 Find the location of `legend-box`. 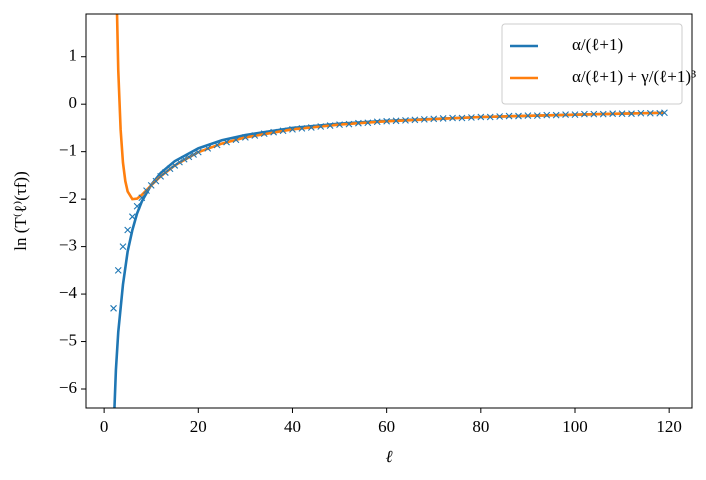

legend-box is located at coordinates (592, 64).